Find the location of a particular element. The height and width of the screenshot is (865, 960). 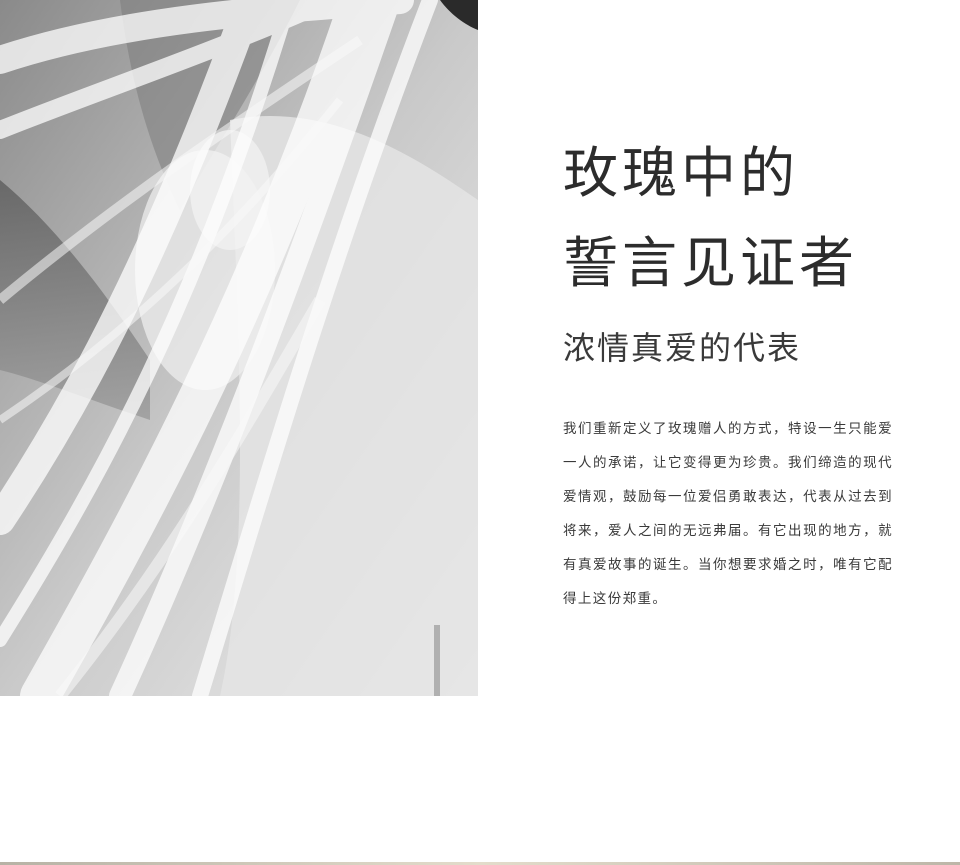

bottom-divider is located at coordinates (480, 863).